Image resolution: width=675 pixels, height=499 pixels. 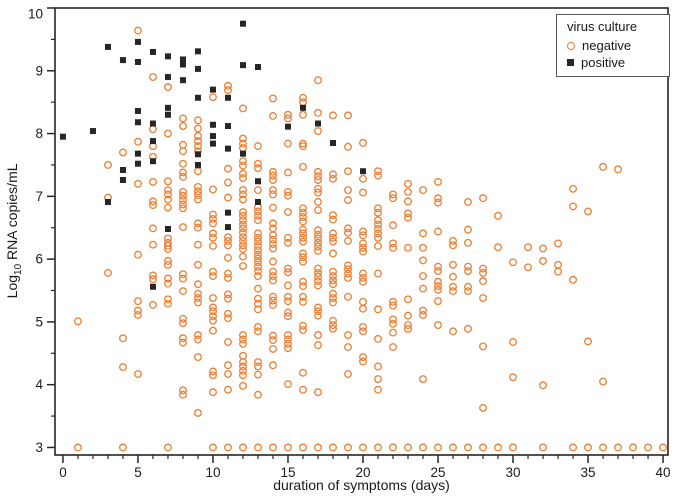 What do you see at coordinates (437, 472) in the screenshot?
I see `x-tick-label: 25` at bounding box center [437, 472].